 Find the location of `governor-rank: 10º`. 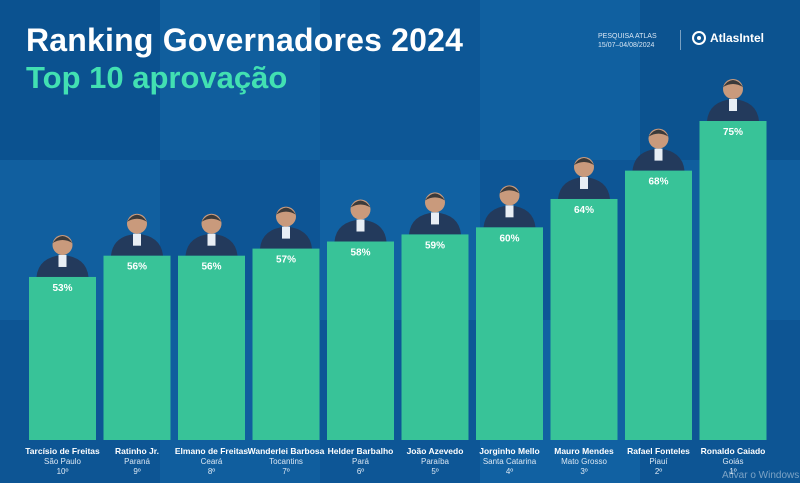

governor-rank: 10º is located at coordinates (63, 471).